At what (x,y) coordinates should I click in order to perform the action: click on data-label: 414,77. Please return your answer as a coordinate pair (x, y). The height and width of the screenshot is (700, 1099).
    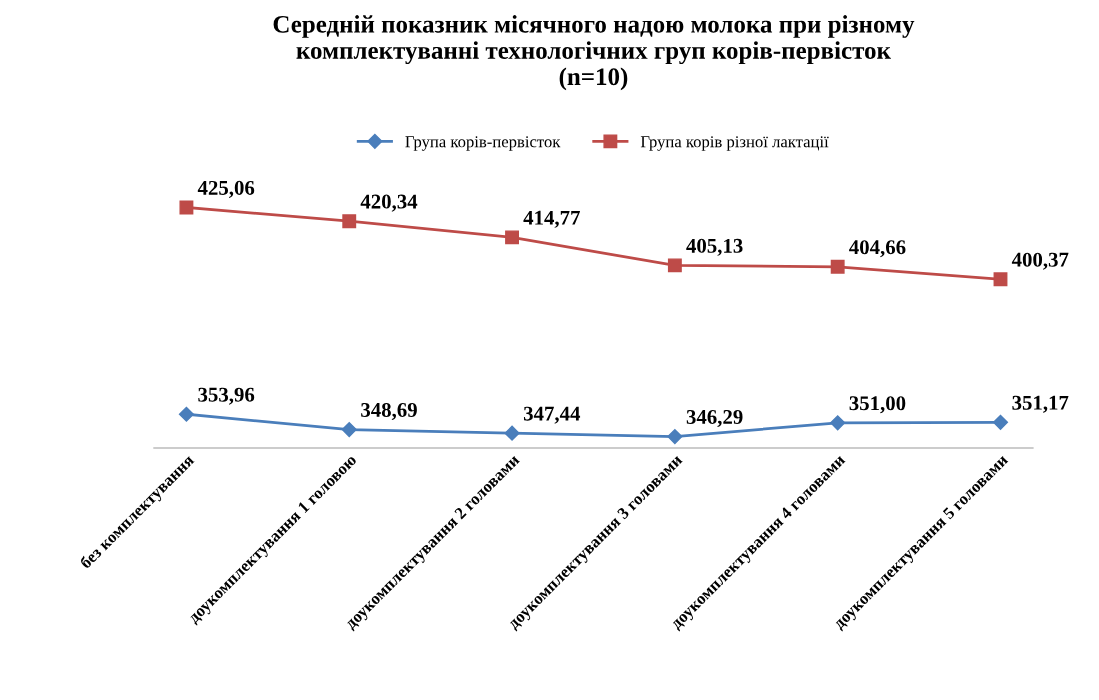
    Looking at the image, I should click on (551, 219).